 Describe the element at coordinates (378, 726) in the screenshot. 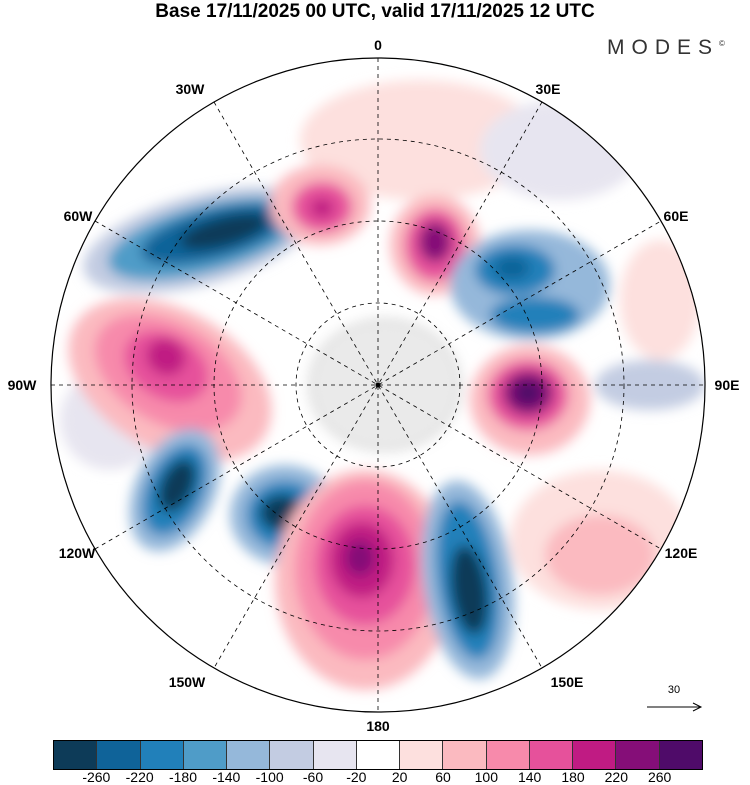

I see `lon-label-180: 180` at that location.